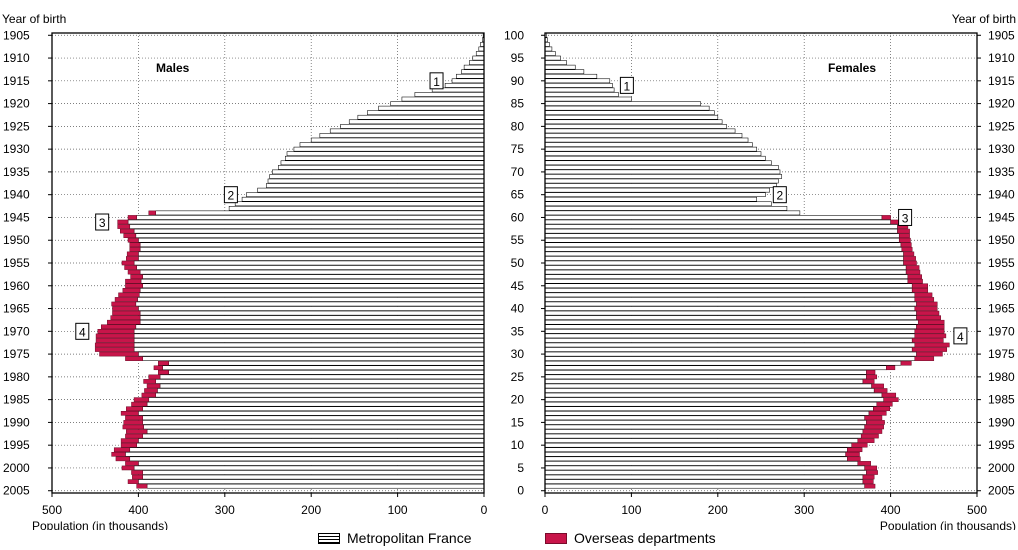 Image resolution: width=1018 pixels, height=550 pixels. I want to click on left-year-tick-label: 1920, so click(16, 104).